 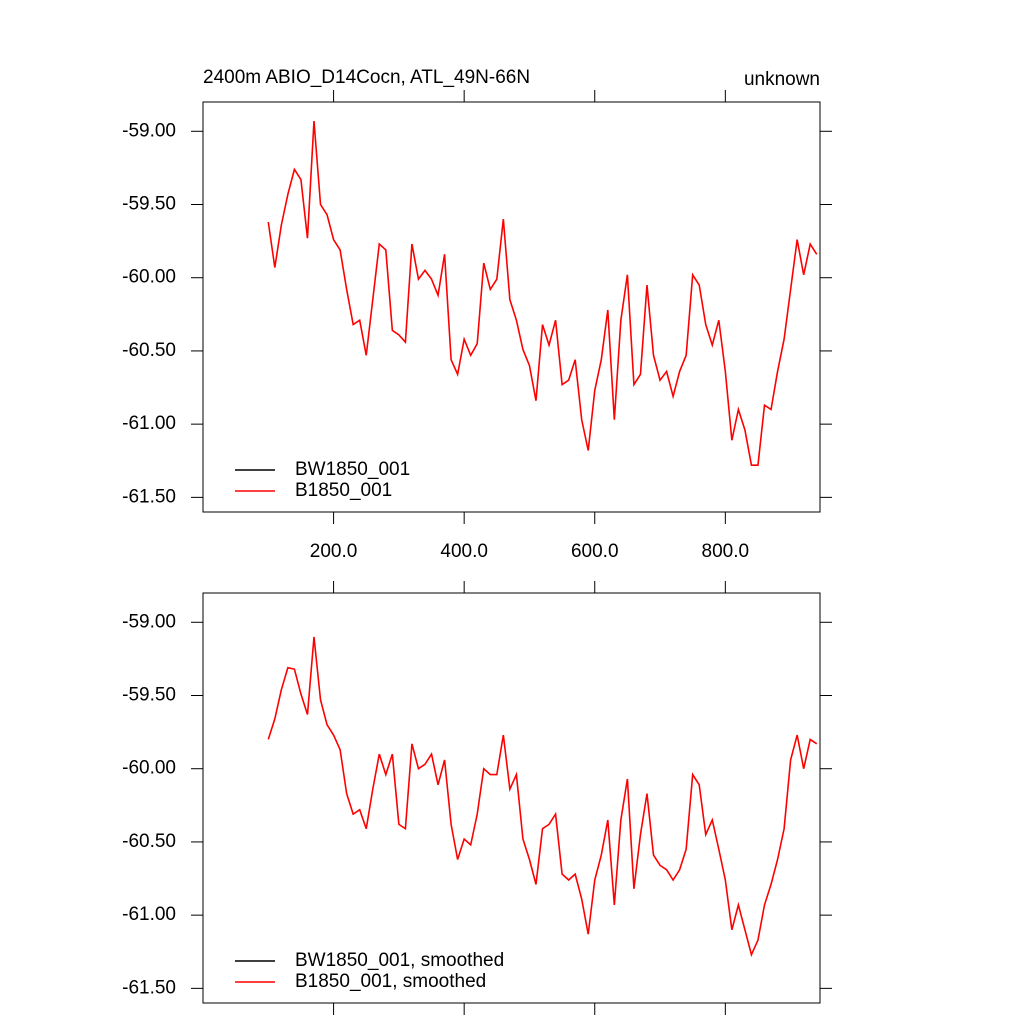 What do you see at coordinates (334, 551) in the screenshot?
I see `x-tick-label: 200.0` at bounding box center [334, 551].